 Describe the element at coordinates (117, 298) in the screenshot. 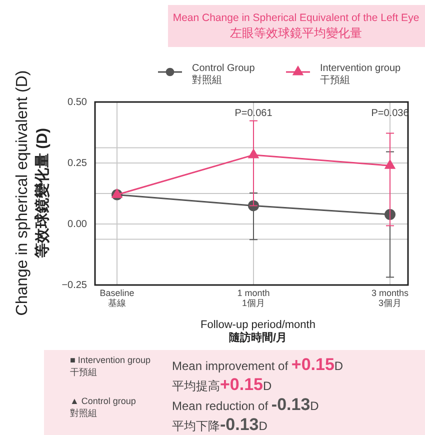

I see `x-tick-label: Baseline 基線` at that location.